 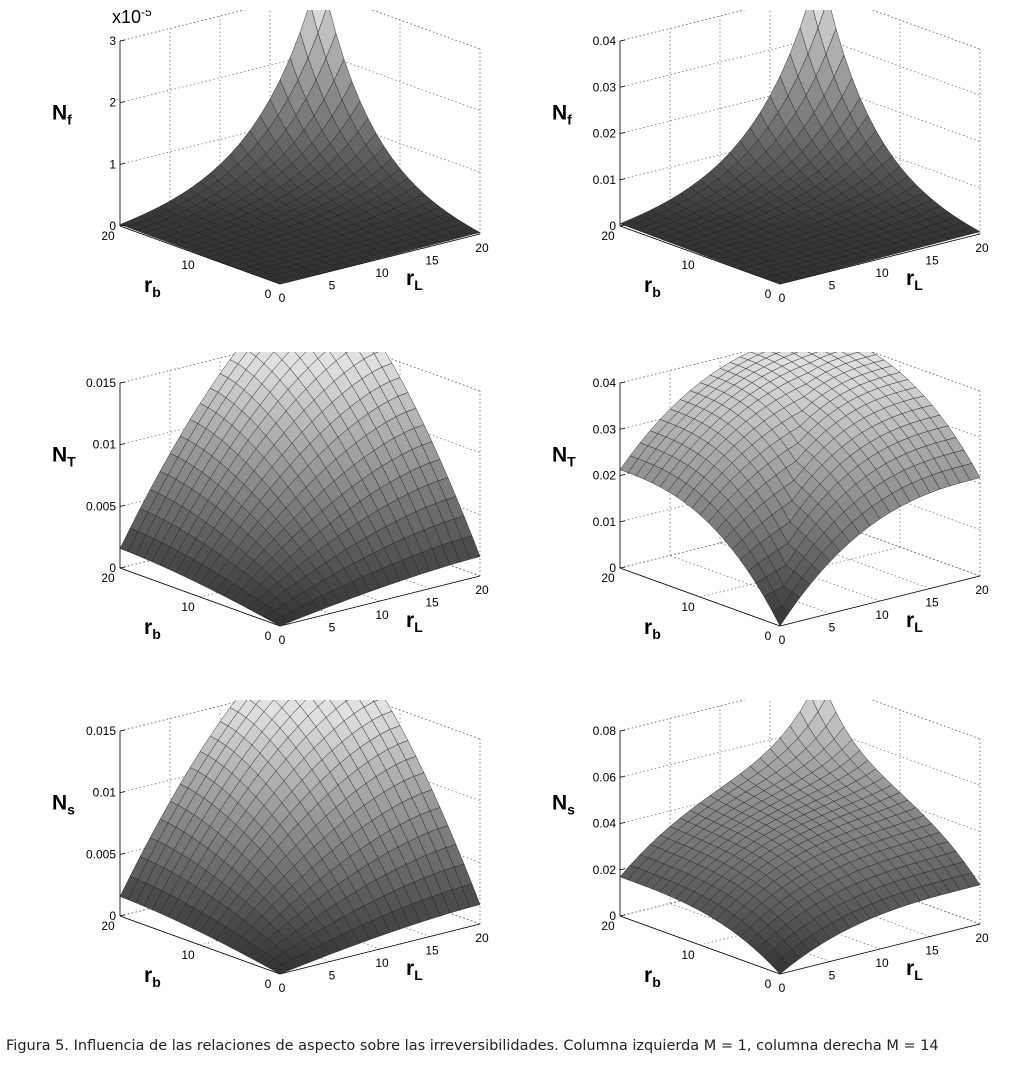 What do you see at coordinates (563, 804) in the screenshot?
I see `z-axis-label: Ns` at bounding box center [563, 804].